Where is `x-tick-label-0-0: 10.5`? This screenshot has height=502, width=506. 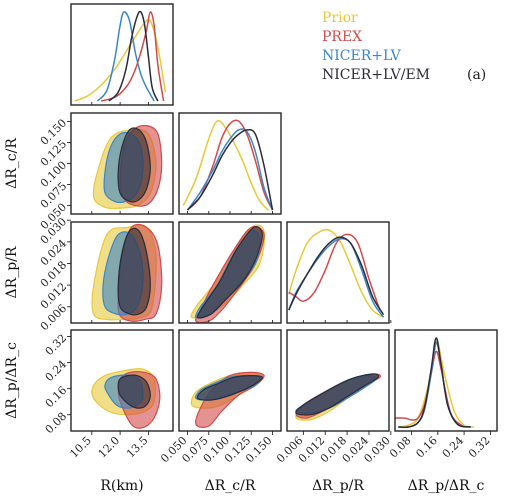
x-tick-label-0-0: 10.5 is located at coordinates (80, 447).